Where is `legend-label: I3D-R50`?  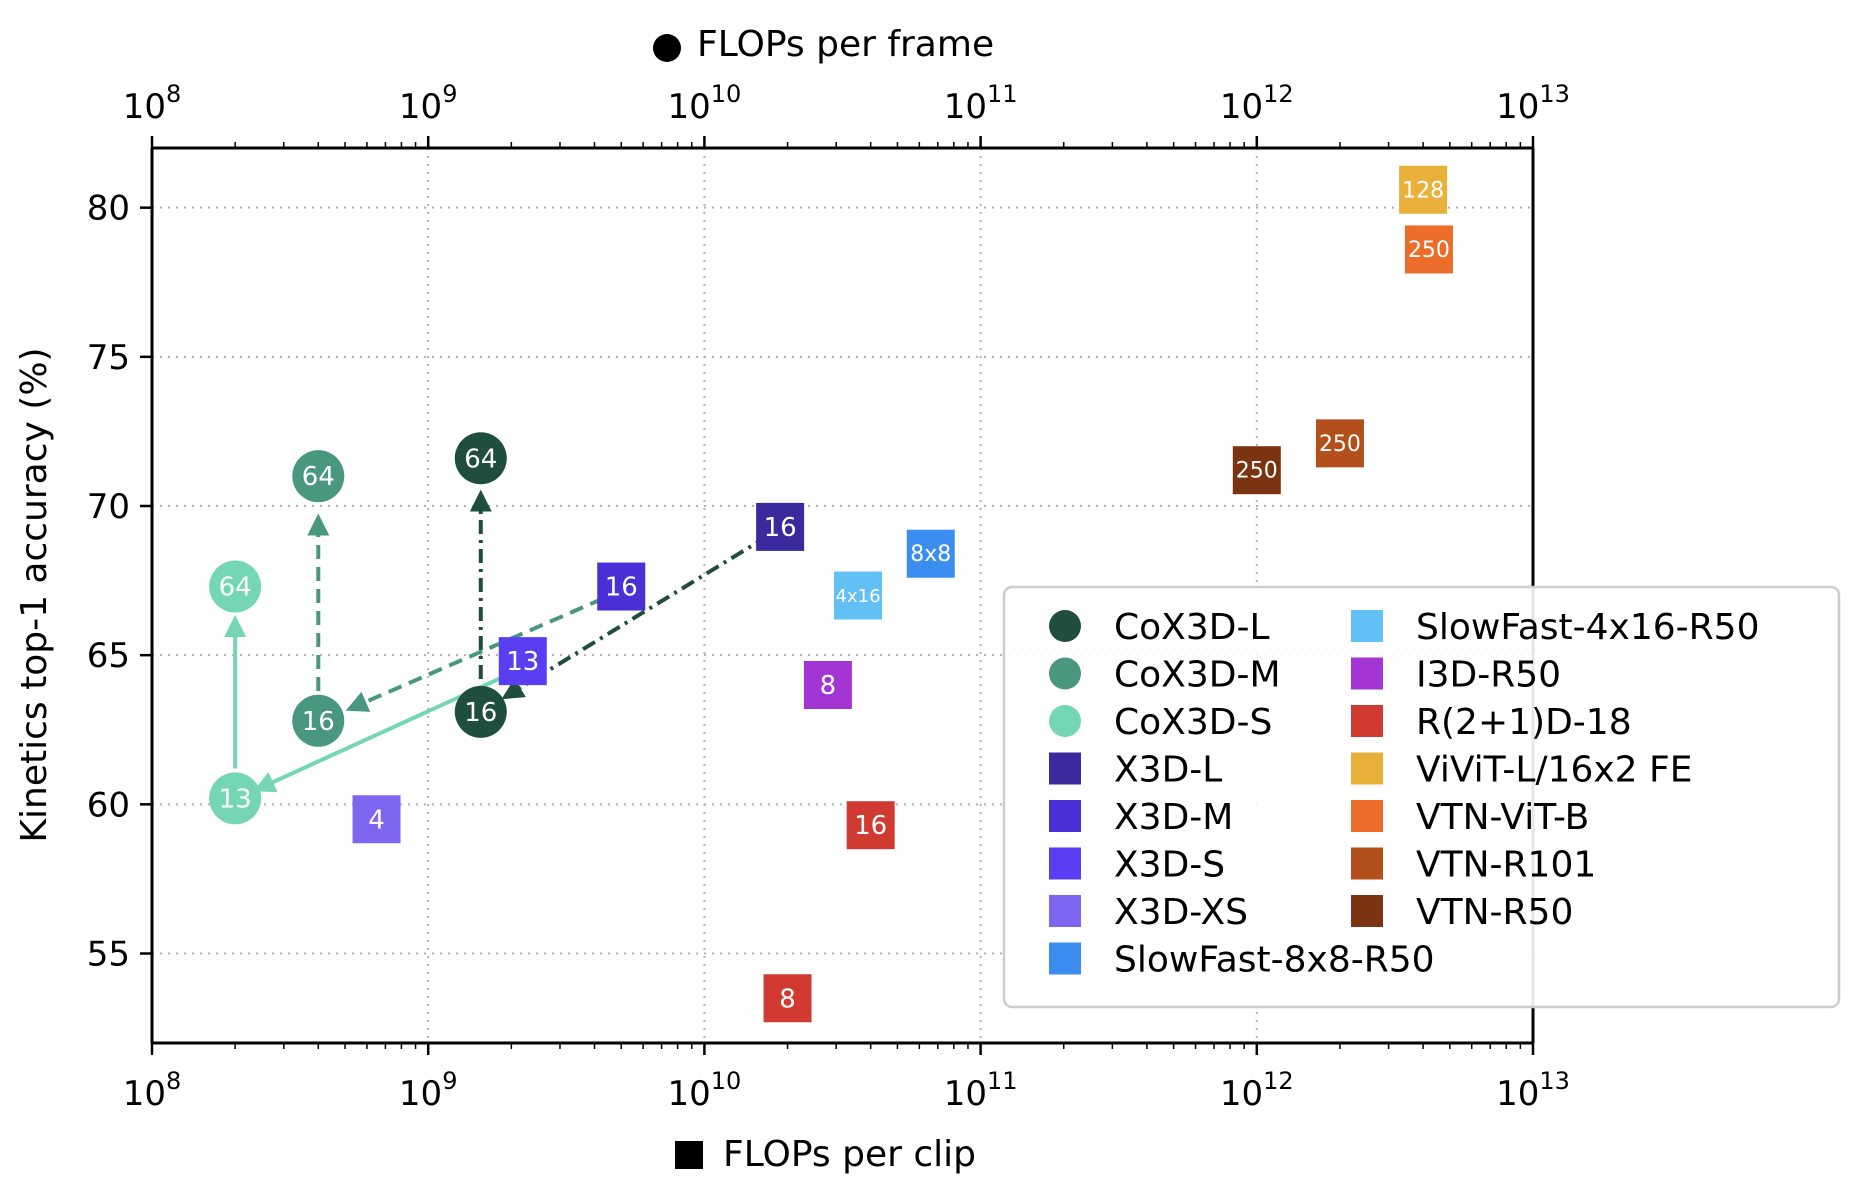
legend-label: I3D-R50 is located at coordinates (1488, 675).